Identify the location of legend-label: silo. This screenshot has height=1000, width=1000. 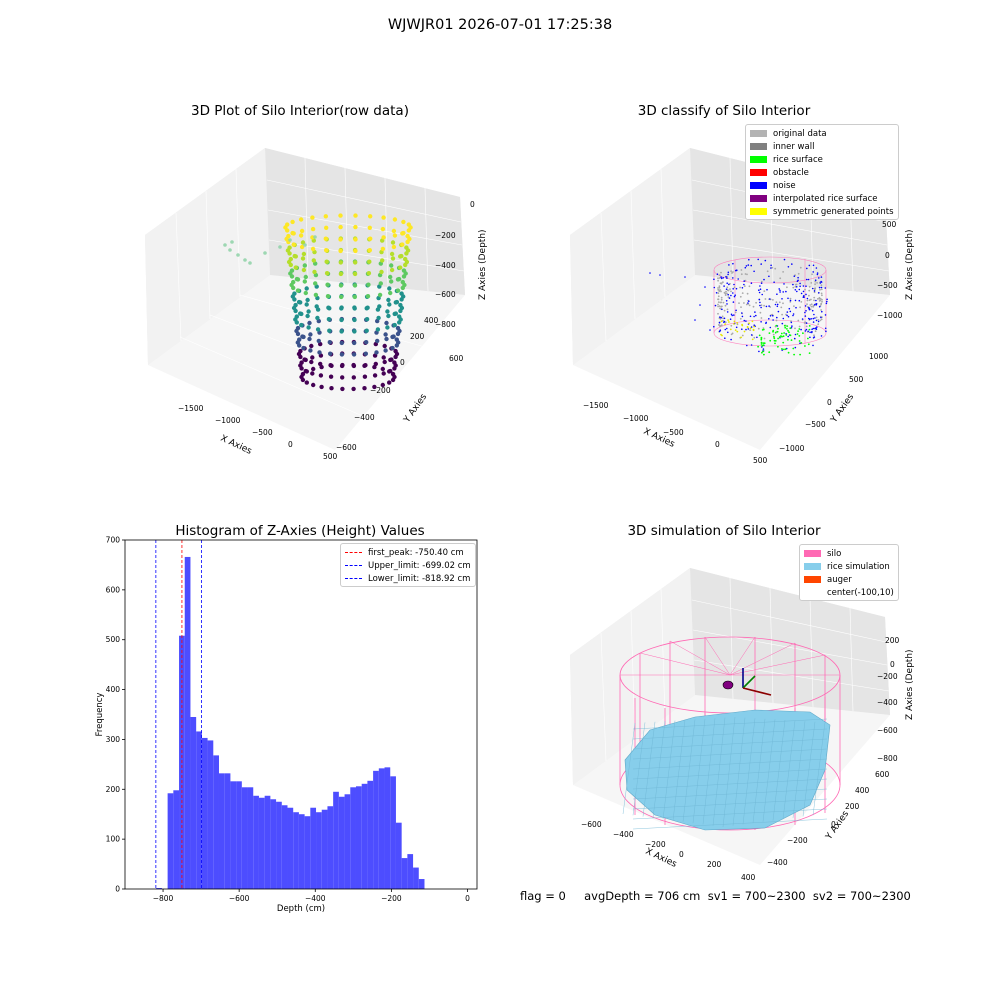
(834, 553).